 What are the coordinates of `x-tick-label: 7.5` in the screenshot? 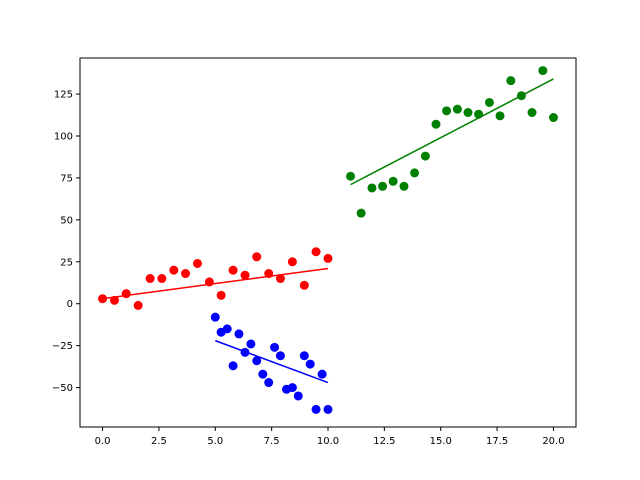 It's located at (272, 441).